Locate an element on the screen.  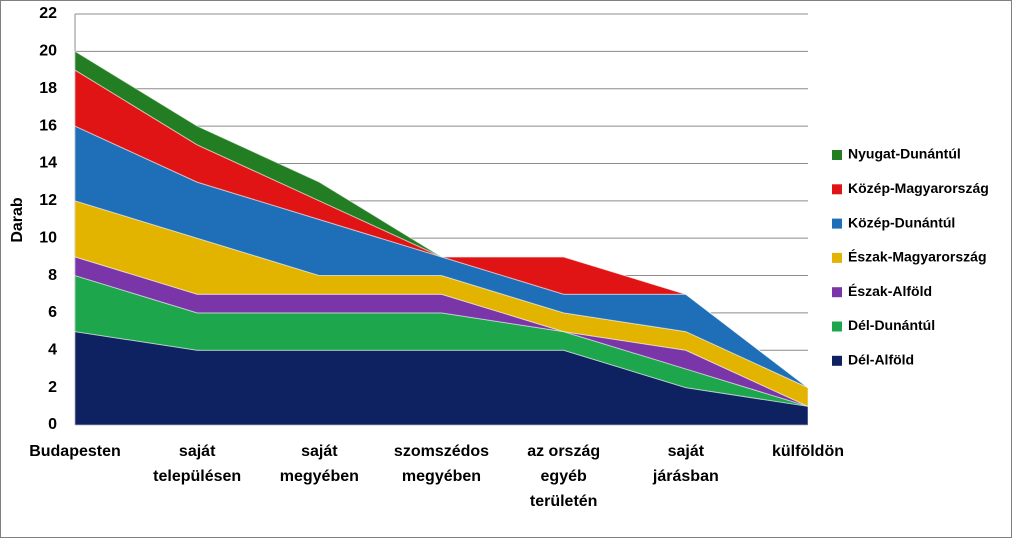
x-tick-label: saját településen is located at coordinates (197, 464).